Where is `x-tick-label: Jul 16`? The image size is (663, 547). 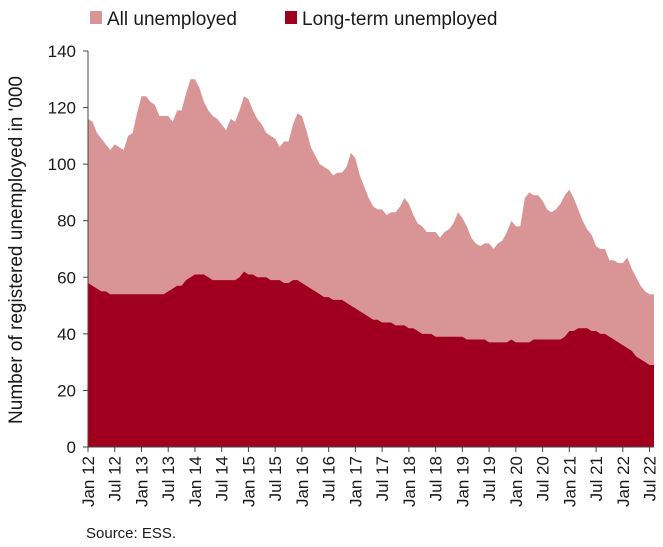
x-tick-label: Jul 16 is located at coordinates (329, 478).